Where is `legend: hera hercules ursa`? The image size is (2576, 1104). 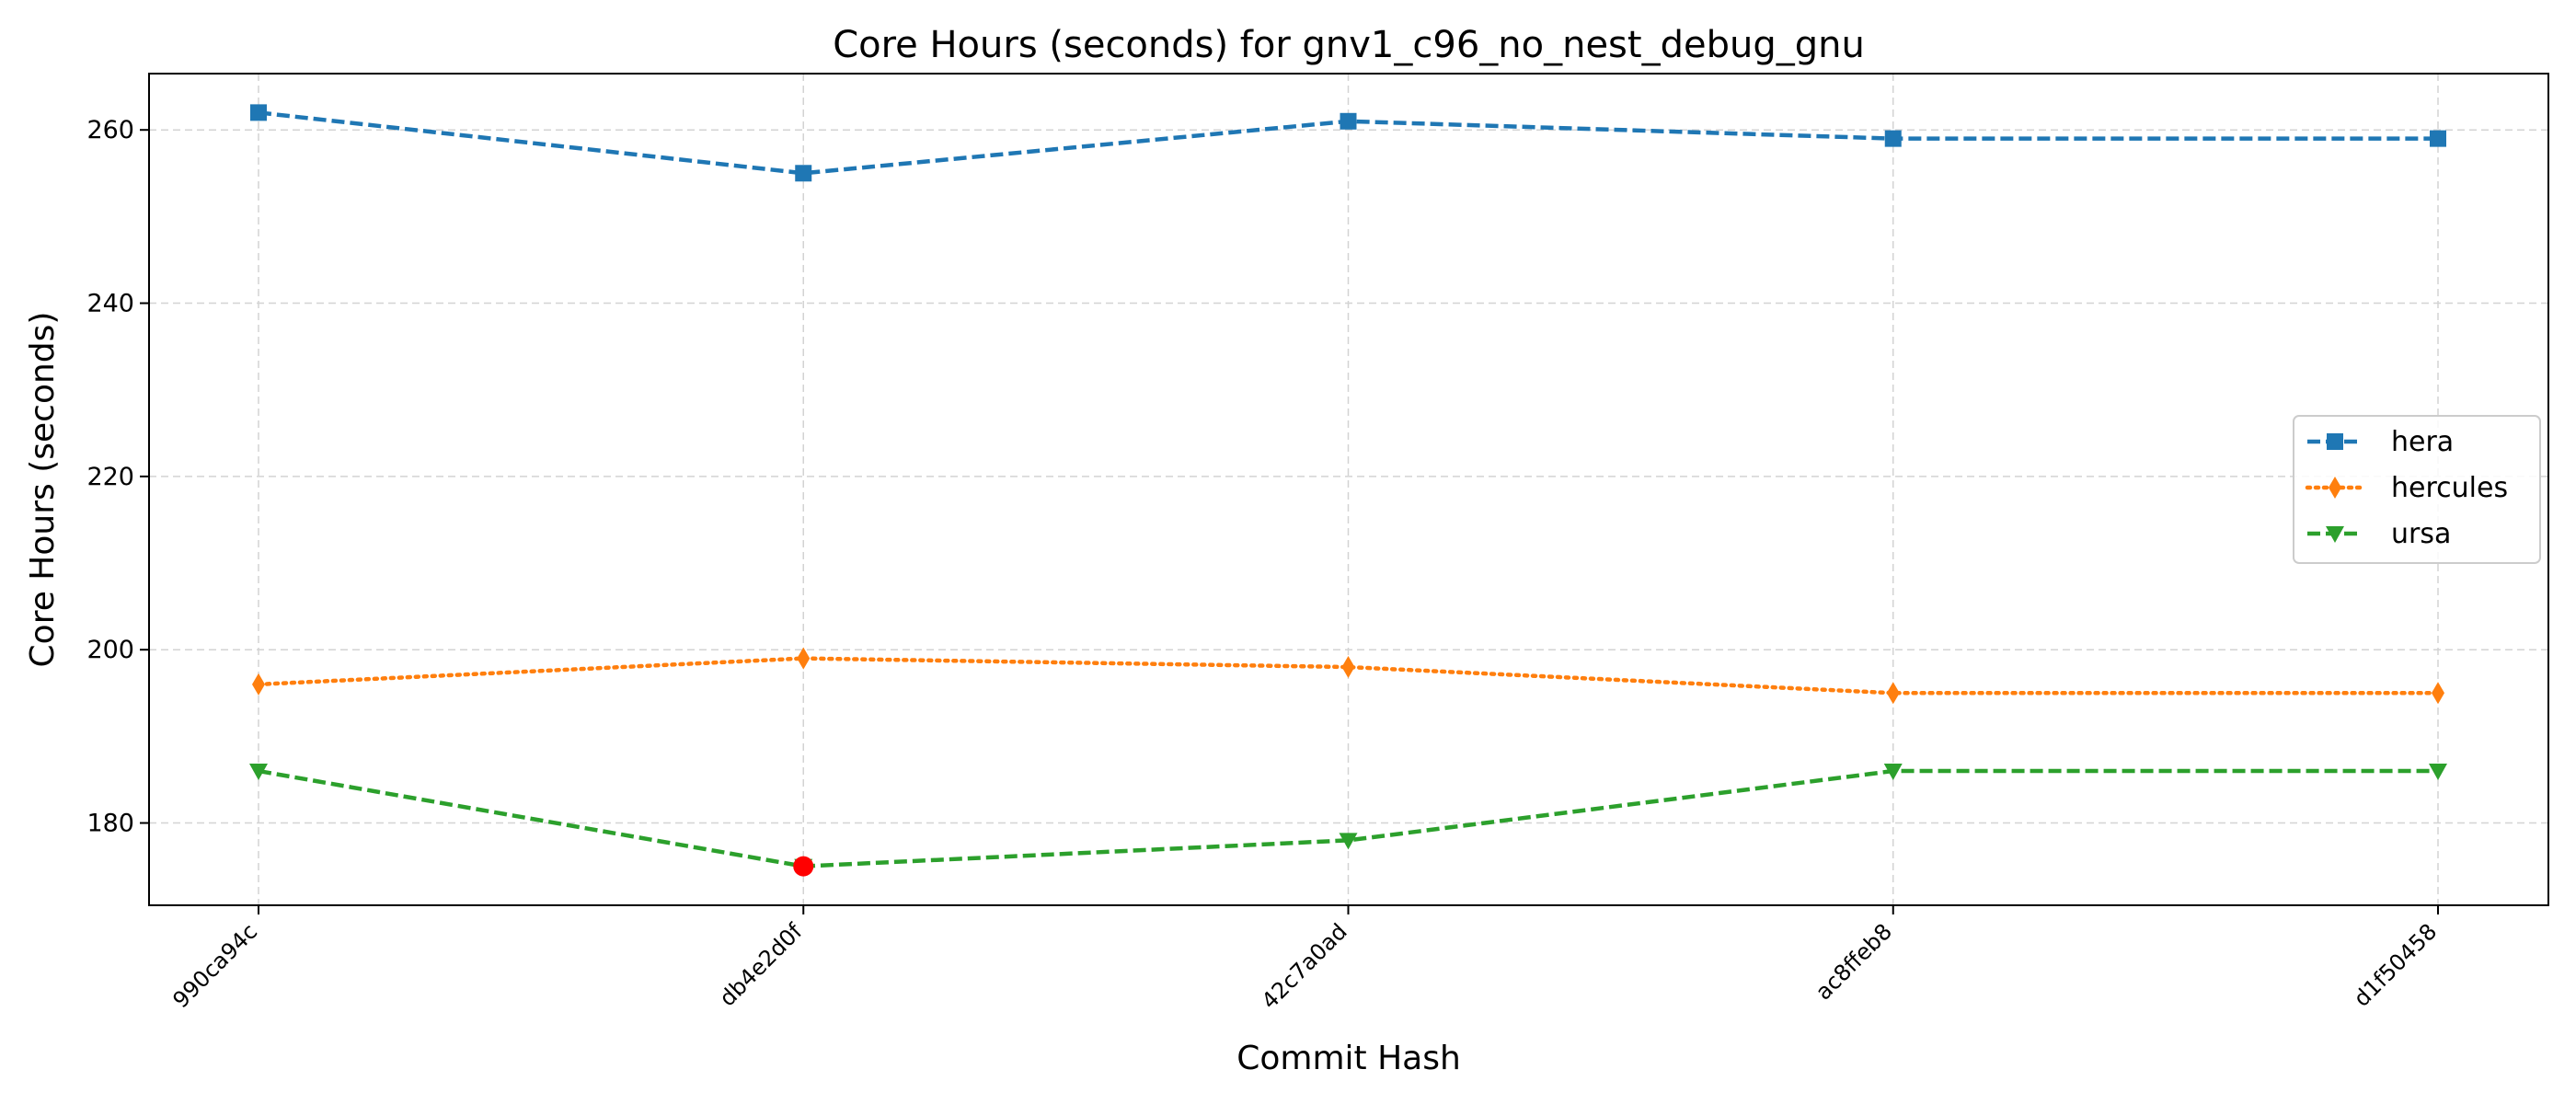 legend: hera hercules ursa is located at coordinates (2417, 490).